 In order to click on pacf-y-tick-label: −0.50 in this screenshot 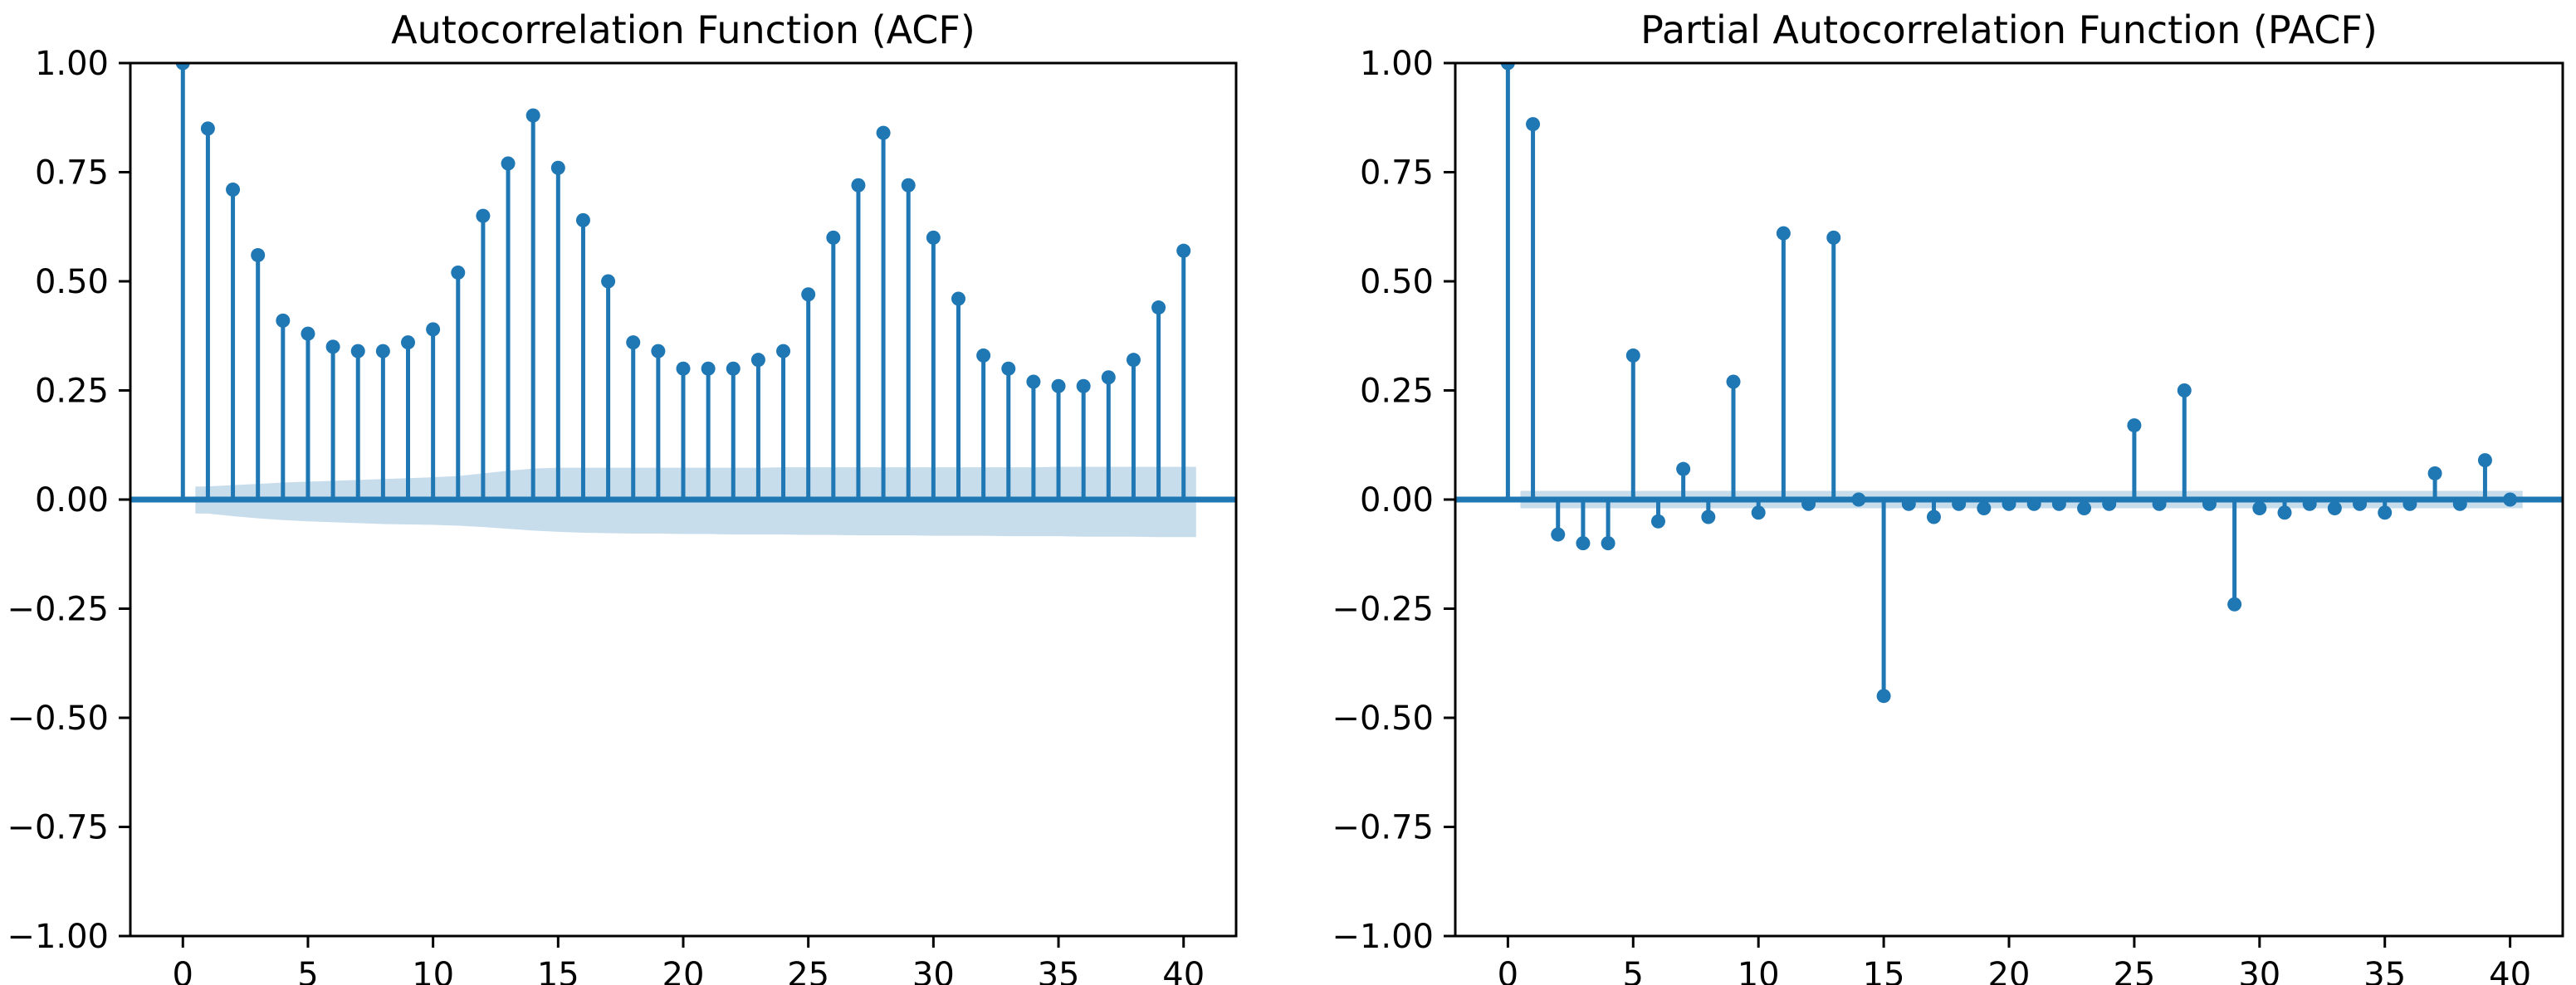, I will do `click(1383, 719)`.